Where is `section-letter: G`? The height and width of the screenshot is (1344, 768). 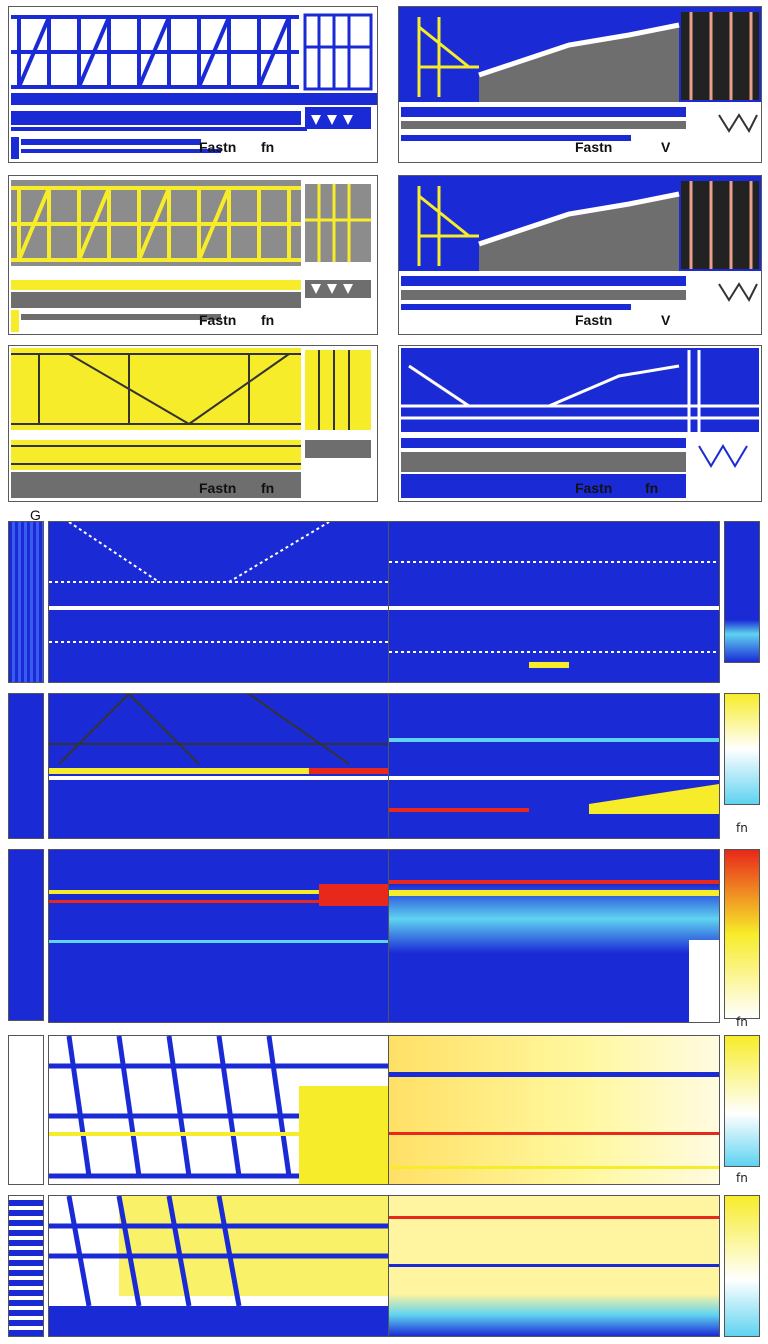
section-letter: G is located at coordinates (35, 515).